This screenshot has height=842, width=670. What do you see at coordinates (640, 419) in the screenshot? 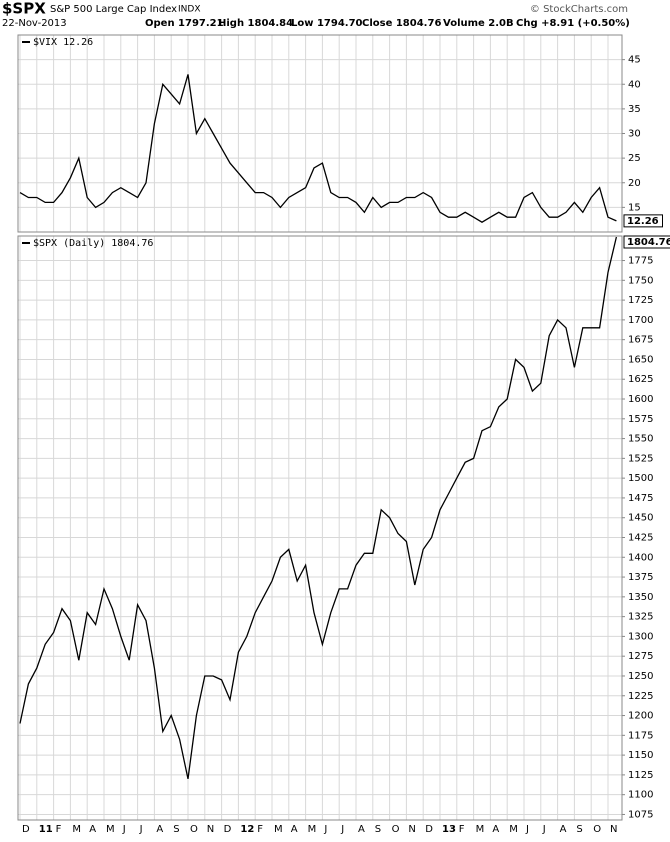
I see `y-tick-label: 1575` at bounding box center [640, 419].